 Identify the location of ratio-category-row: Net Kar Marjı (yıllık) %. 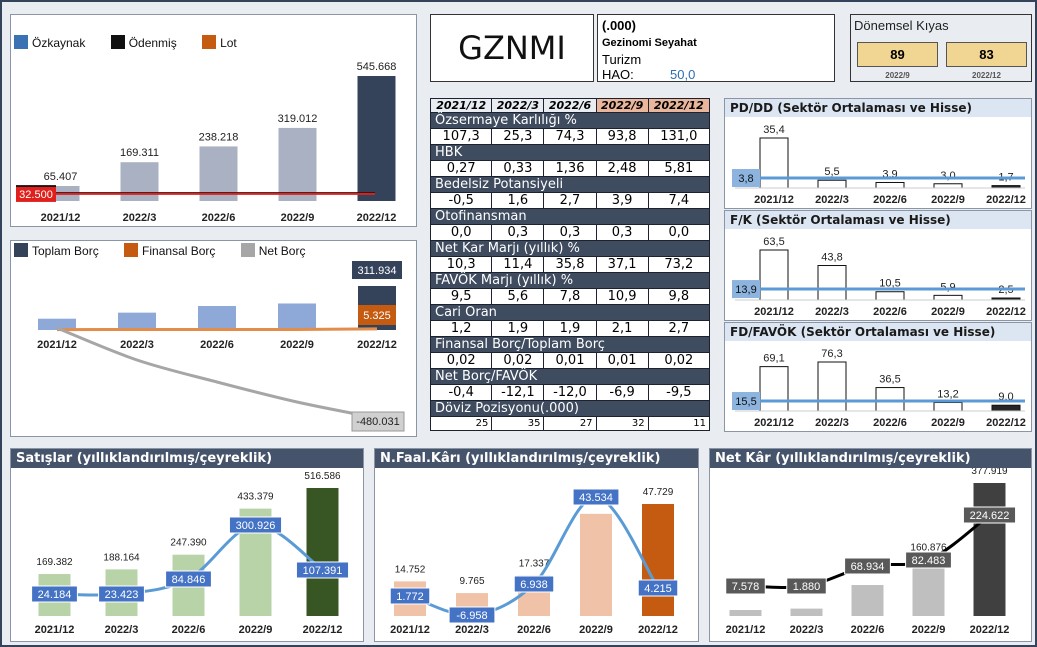
(570, 248).